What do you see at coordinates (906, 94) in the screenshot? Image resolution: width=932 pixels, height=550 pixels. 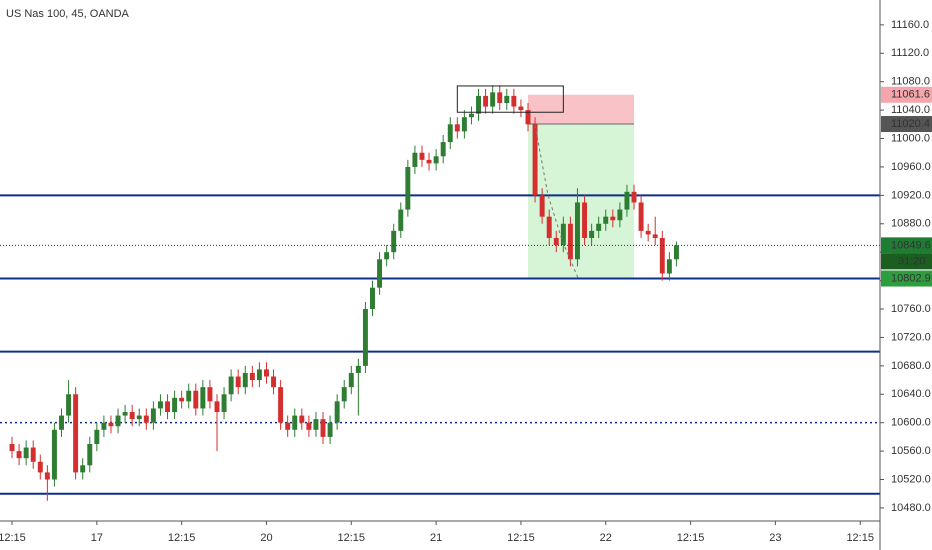 I see `stop-price-label-bg` at bounding box center [906, 94].